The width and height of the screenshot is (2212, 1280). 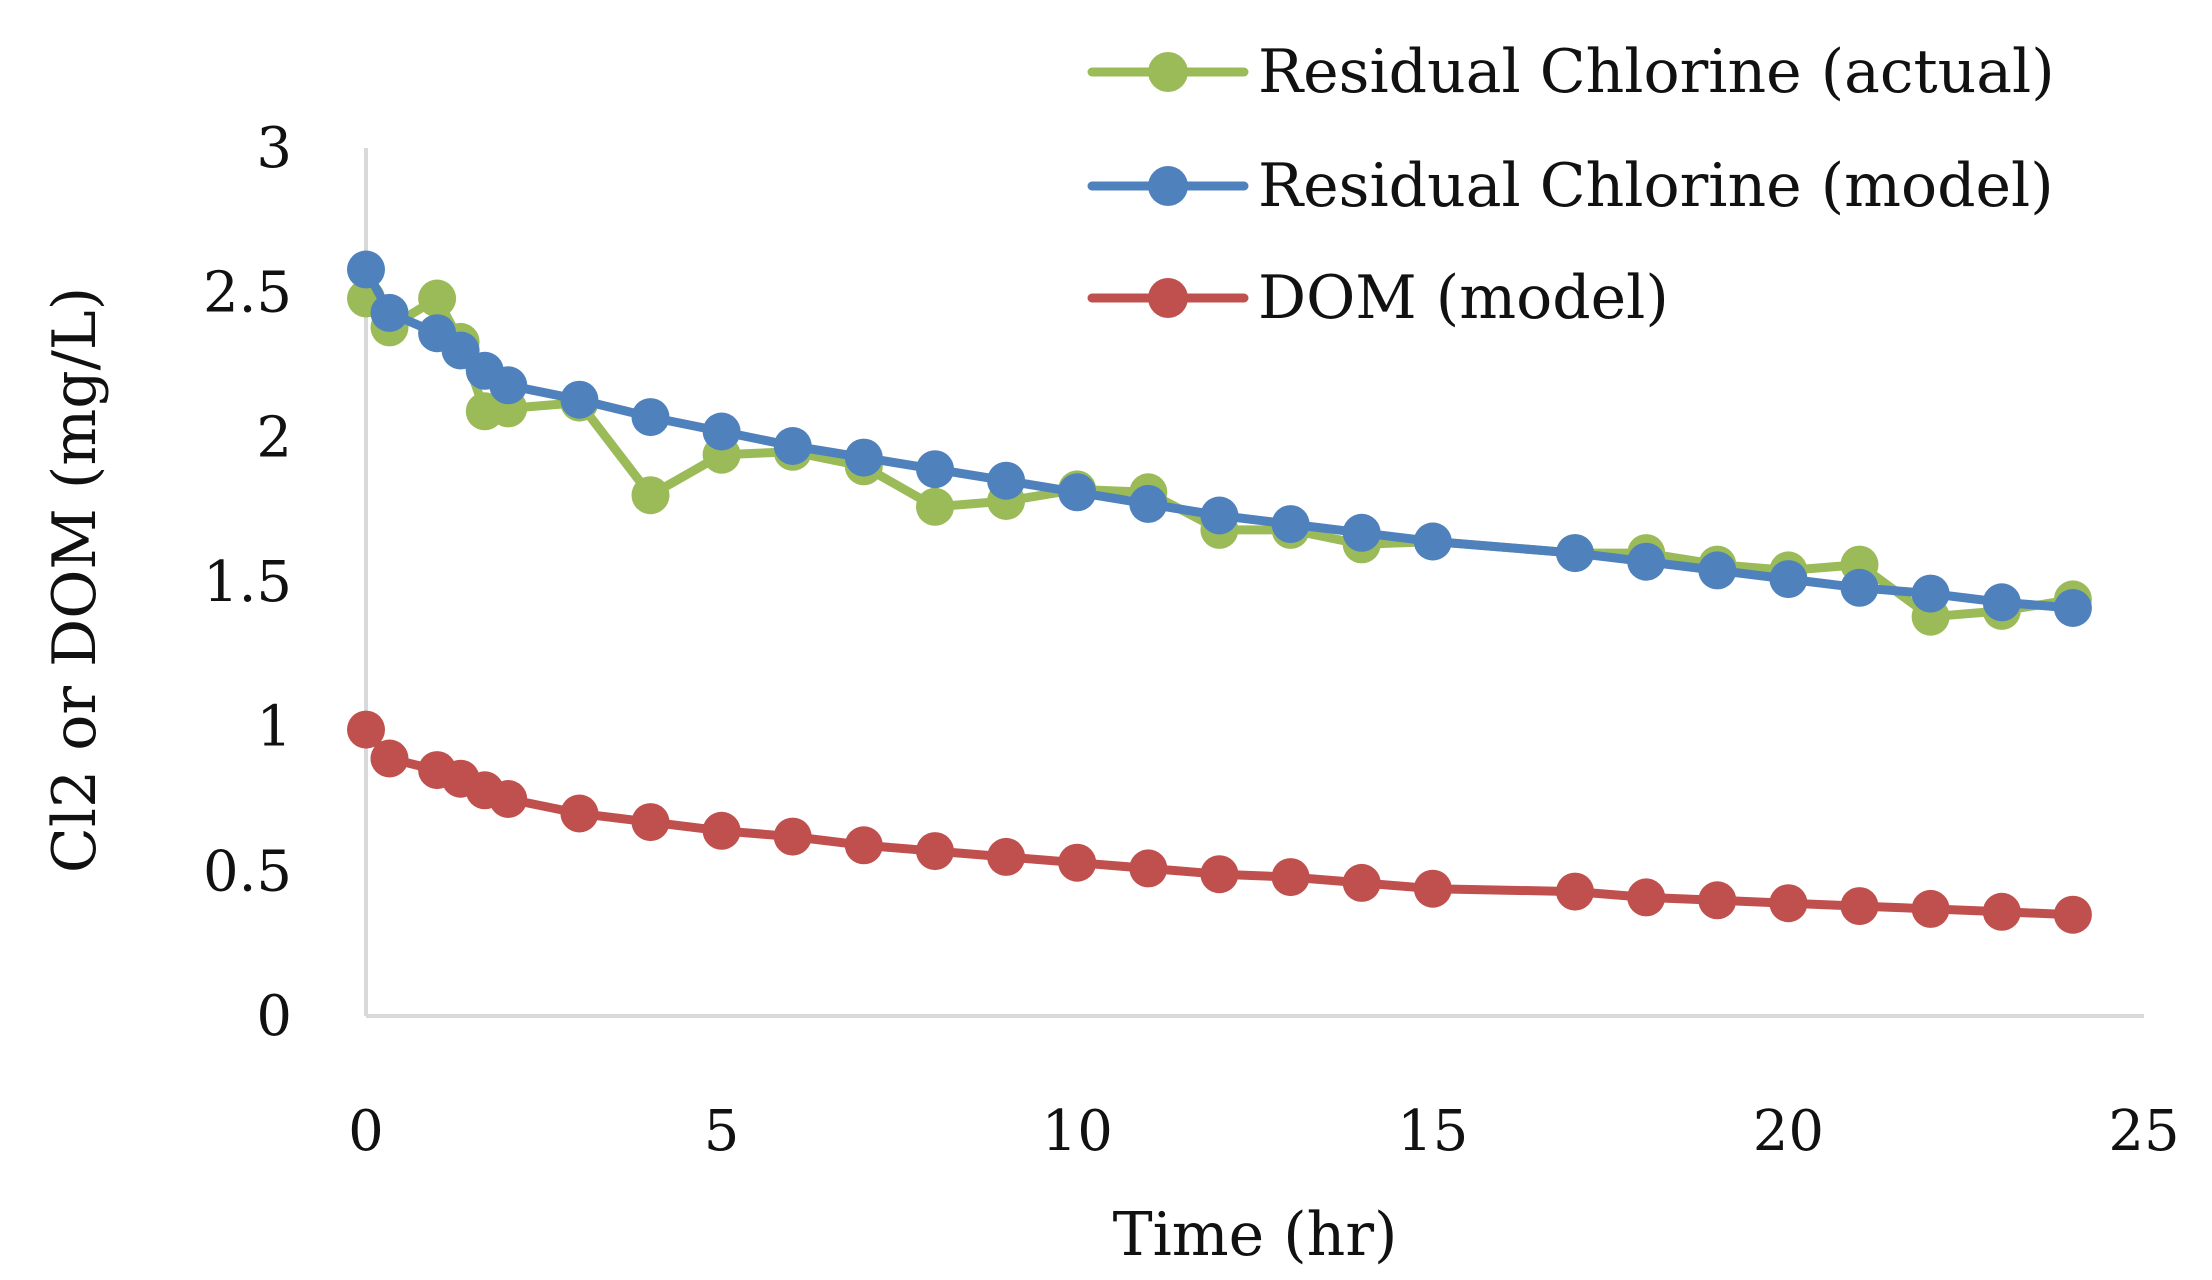 I want to click on legend-item-residual-chlorine-actual: Residual Chlorine (actual), so click(x=1571, y=72).